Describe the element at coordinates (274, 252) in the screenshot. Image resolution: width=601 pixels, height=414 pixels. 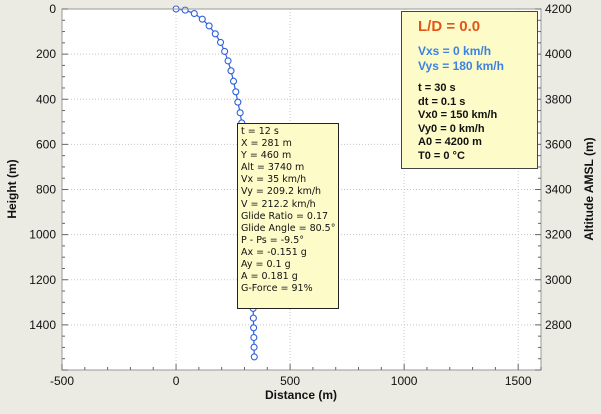
I see `tooltip-line: Ax = -0.151 g` at that location.